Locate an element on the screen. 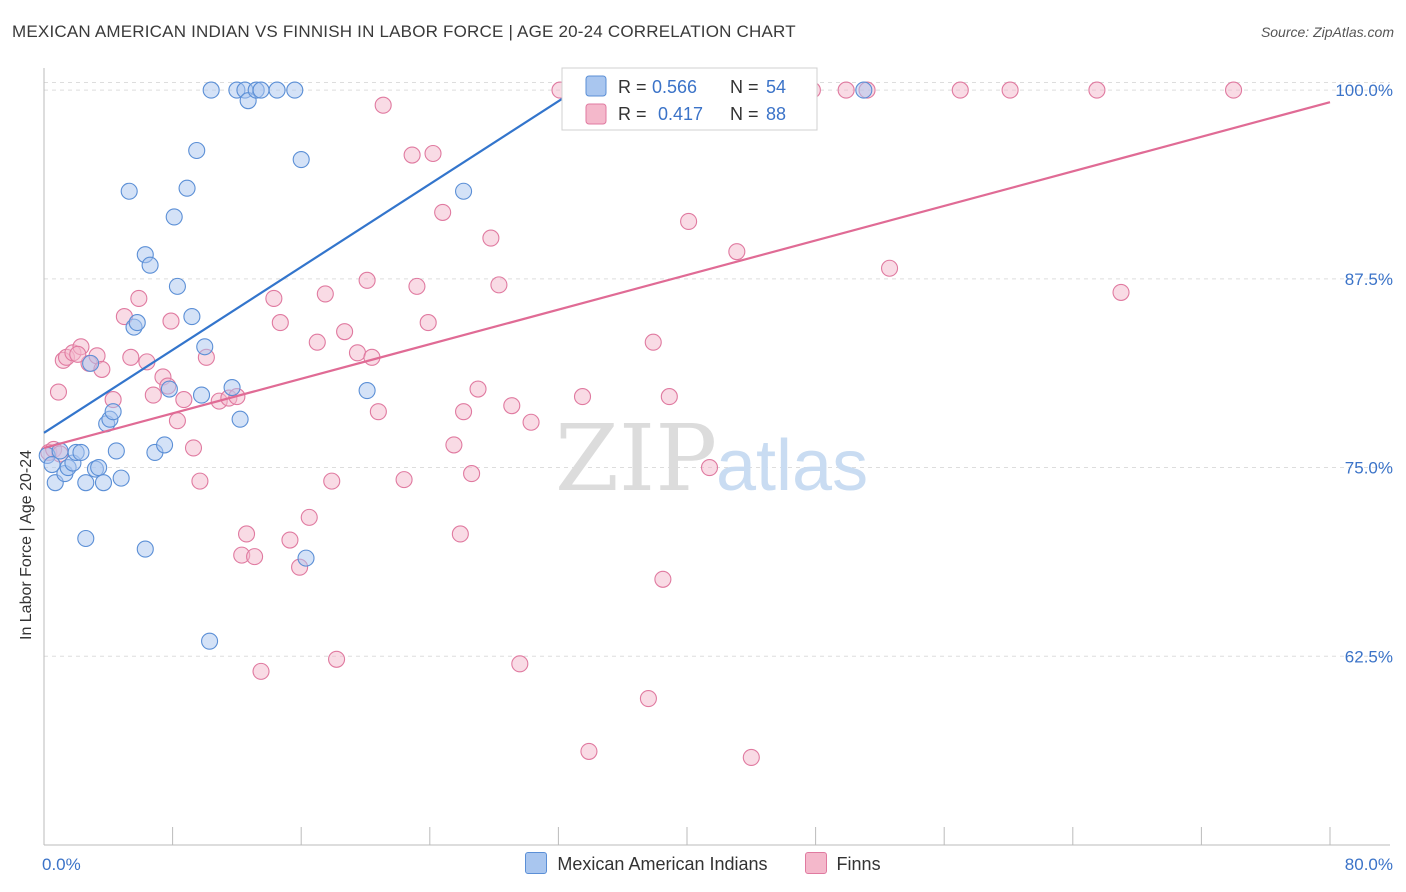  y-tick-label-1: 75.0% is located at coordinates (1369, 468).